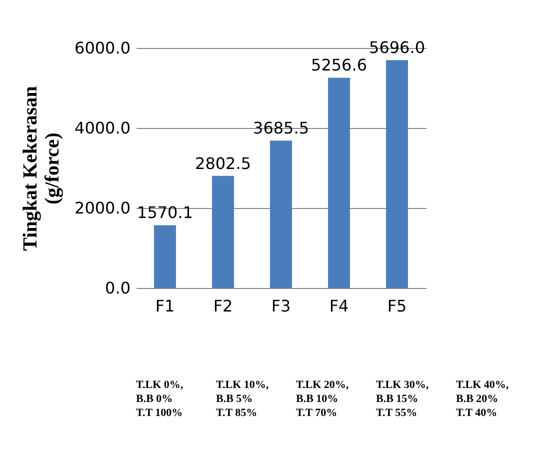  What do you see at coordinates (397, 48) in the screenshot?
I see `data-label: 5696.0` at bounding box center [397, 48].